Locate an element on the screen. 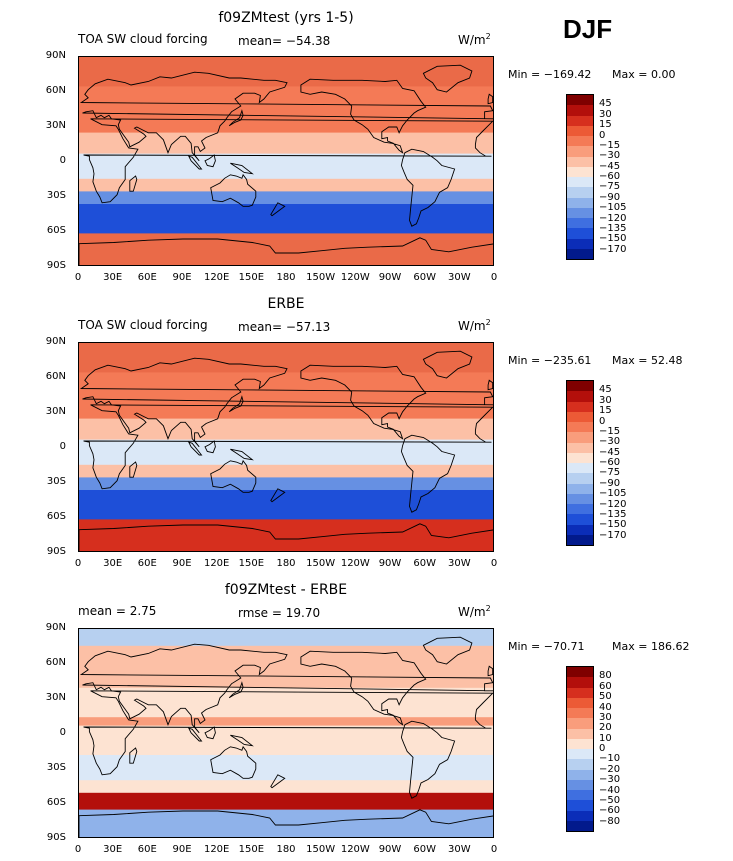  colorbar-label: −170 is located at coordinates (613, 535).